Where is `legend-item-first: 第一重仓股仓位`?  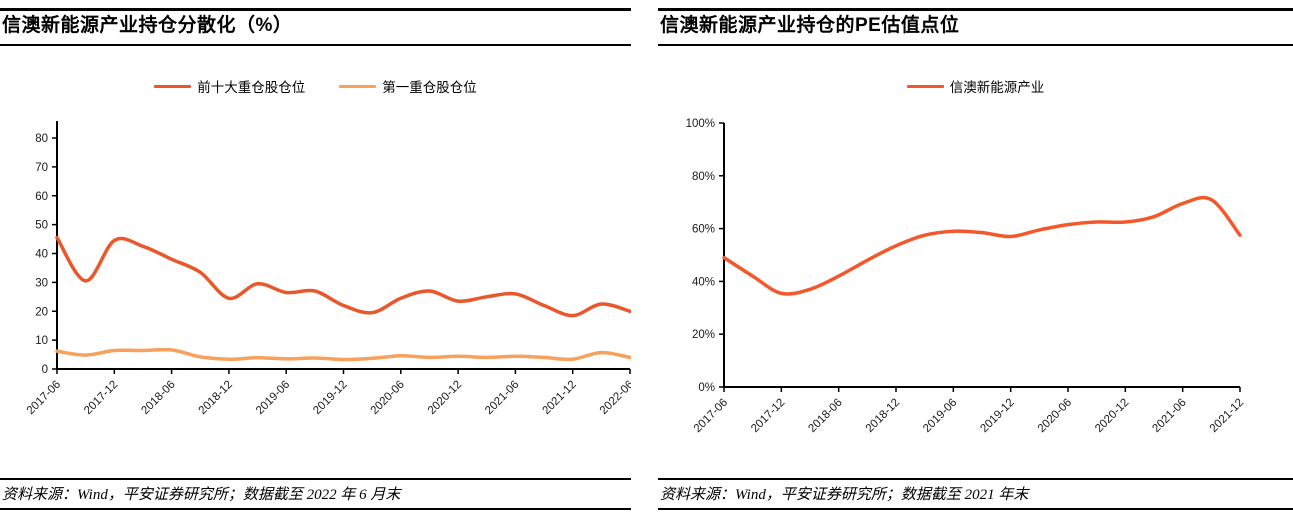
legend-item-first: 第一重仓股仓位 is located at coordinates (408, 86).